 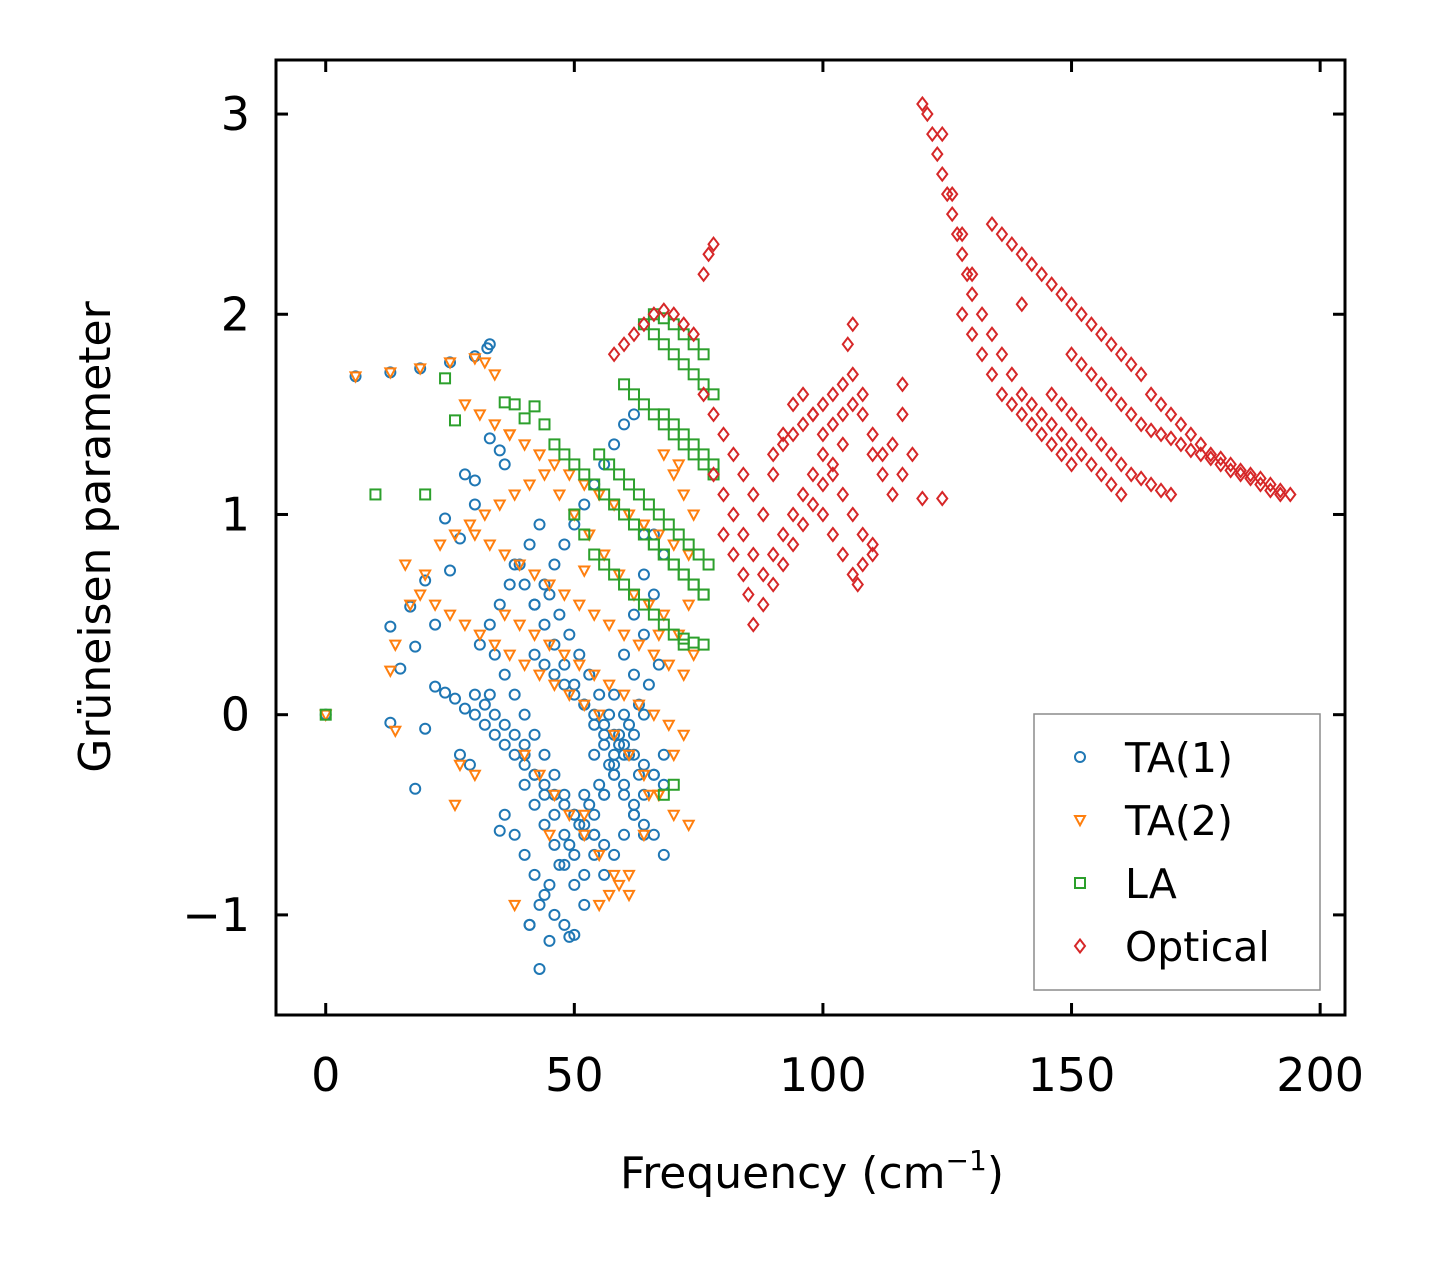 What do you see at coordinates (235, 514) in the screenshot?
I see `y-tick-label: 1` at bounding box center [235, 514].